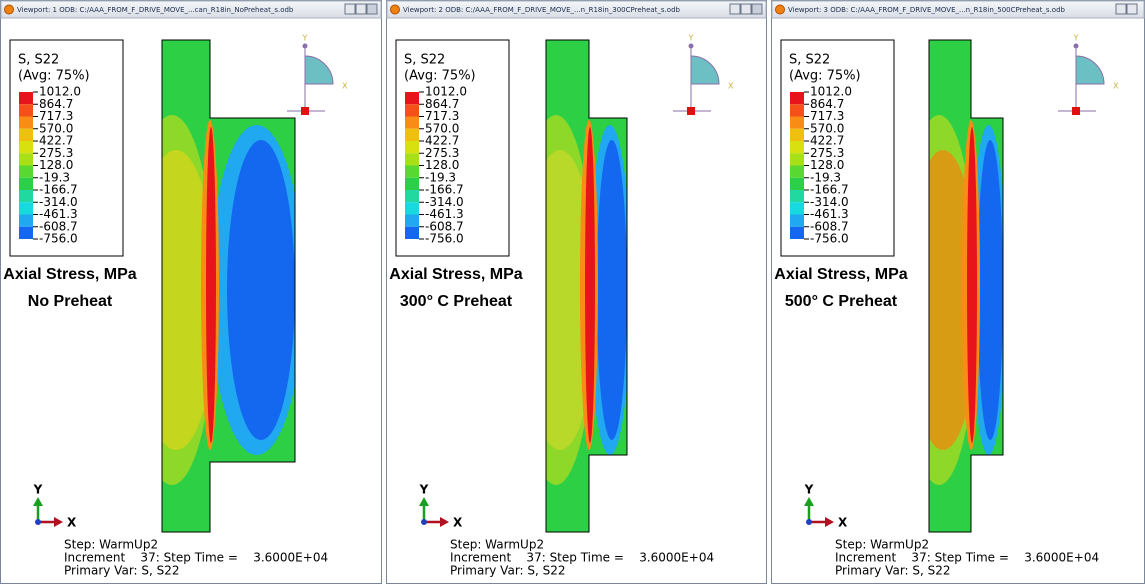 The height and width of the screenshot is (584, 1145). What do you see at coordinates (841, 301) in the screenshot?
I see `annotation: 500° C Preheat` at bounding box center [841, 301].